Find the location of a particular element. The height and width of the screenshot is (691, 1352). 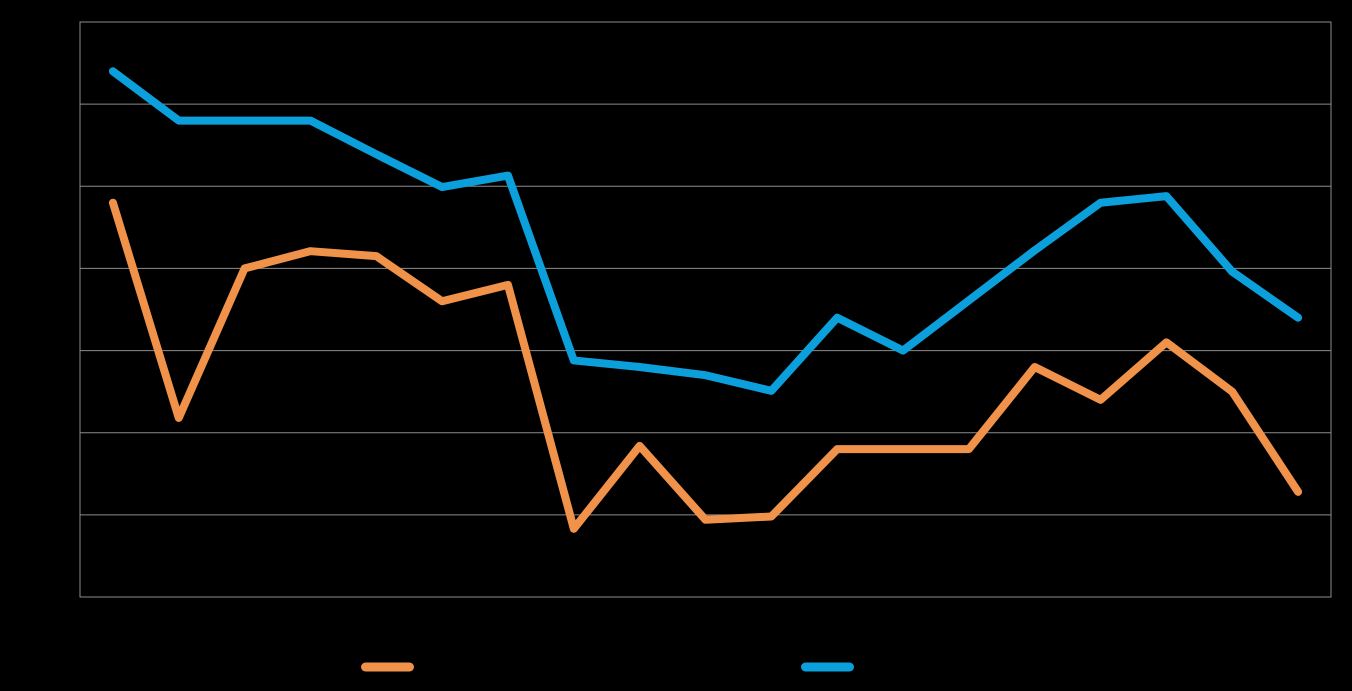

y-tick-label: 6 is located at coordinates (68, 103).